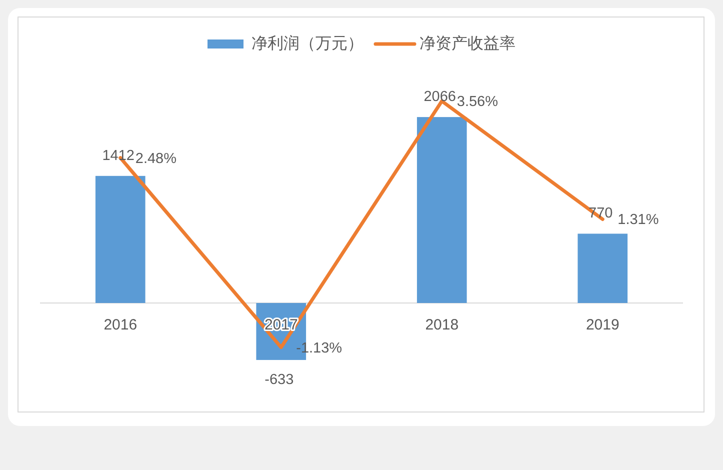 This screenshot has width=723, height=470. I want to click on legend-label: 净利润（万元）, so click(308, 44).